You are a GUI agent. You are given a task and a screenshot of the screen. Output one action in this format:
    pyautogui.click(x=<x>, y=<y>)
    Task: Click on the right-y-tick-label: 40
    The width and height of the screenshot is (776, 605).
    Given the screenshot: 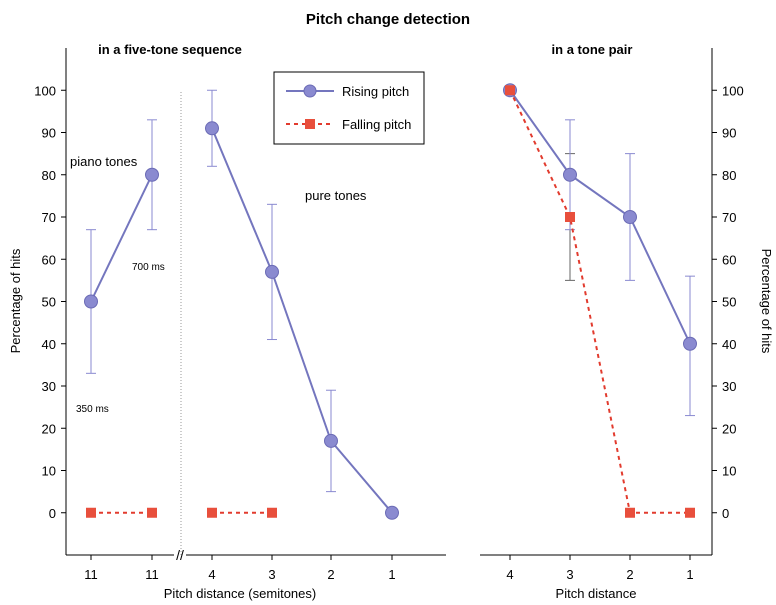 What is the action you would take?
    pyautogui.click(x=729, y=344)
    